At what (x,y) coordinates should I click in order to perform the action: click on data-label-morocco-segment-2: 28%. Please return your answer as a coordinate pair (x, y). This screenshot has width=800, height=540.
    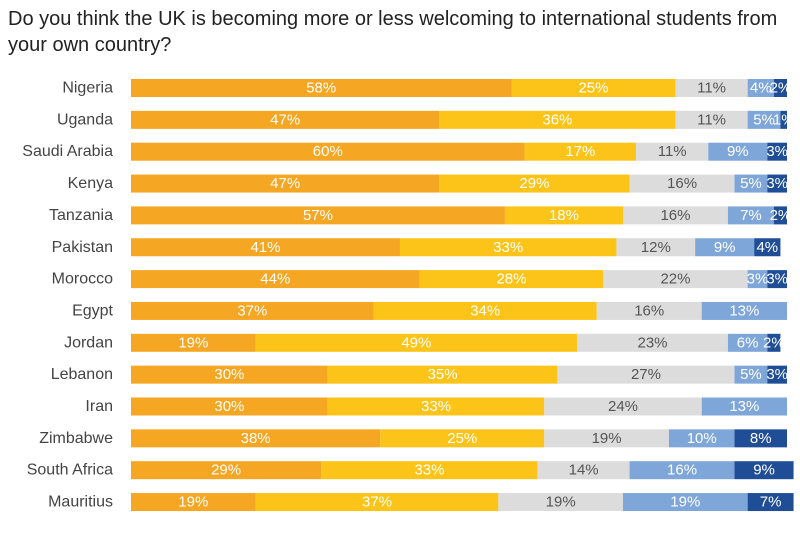
    Looking at the image, I should click on (511, 279).